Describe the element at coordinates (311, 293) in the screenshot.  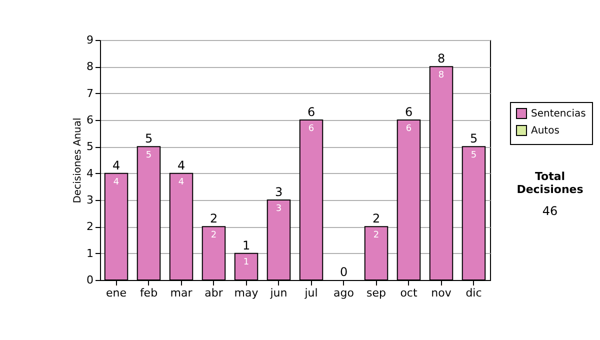
I see `x-tick-label: jul` at that location.